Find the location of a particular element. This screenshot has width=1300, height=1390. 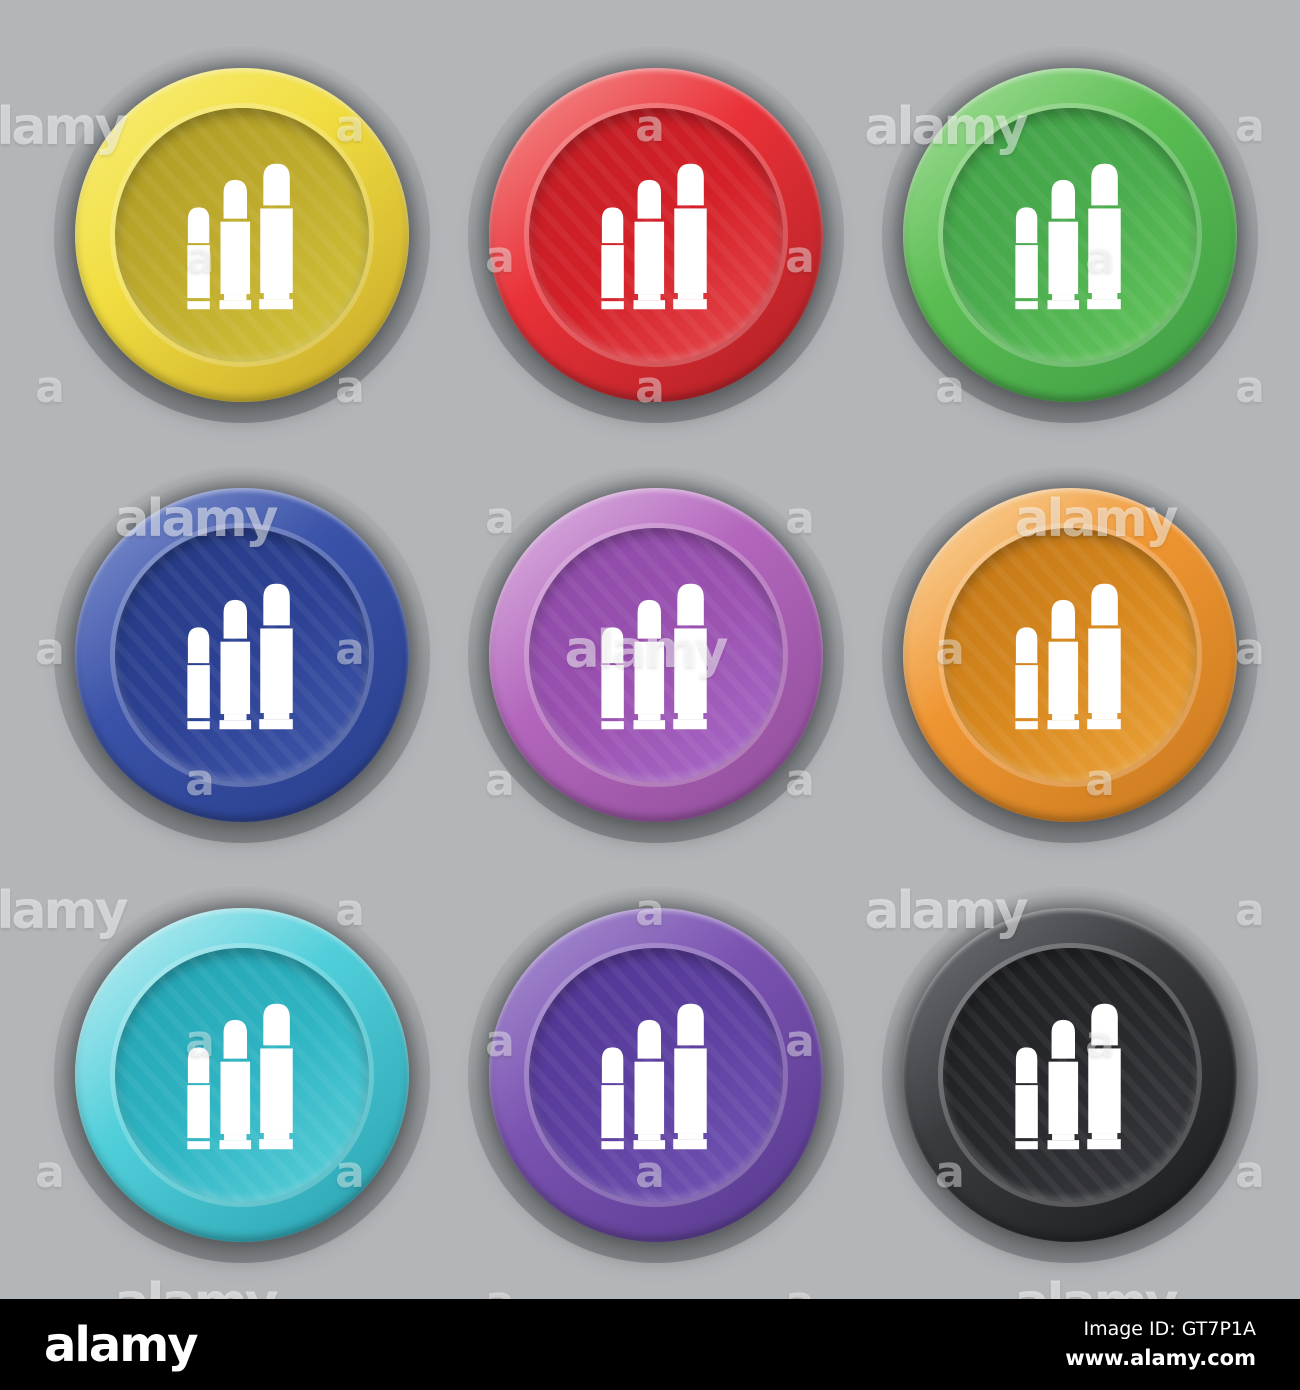

round-button-orange is located at coordinates (1070, 655).